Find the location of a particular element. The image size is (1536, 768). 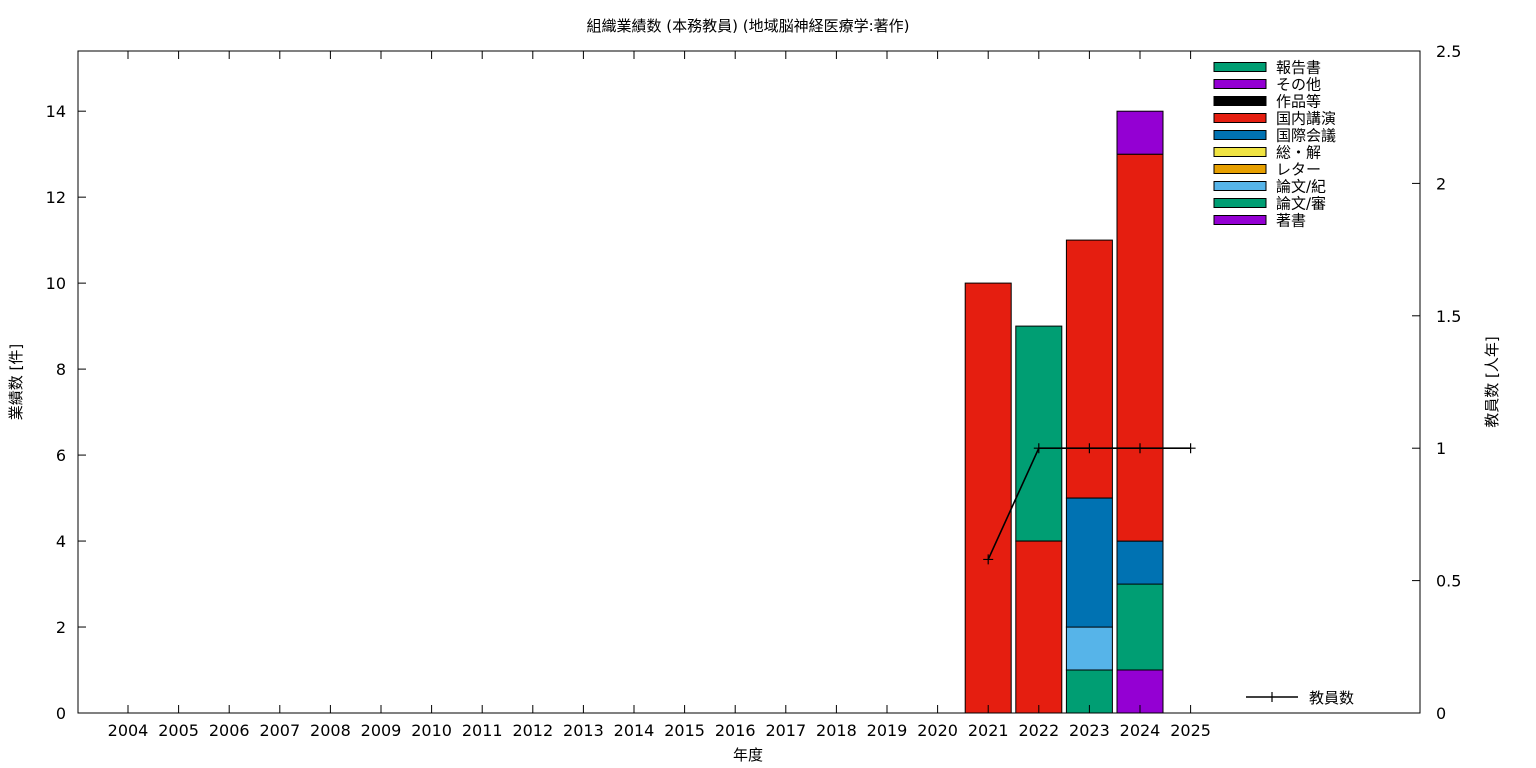

x-tick-label-2009: 2009 is located at coordinates (381, 730).